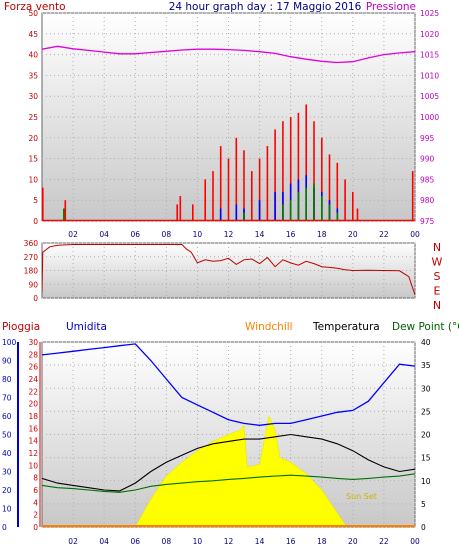 The height and width of the screenshot is (555, 459). Describe the element at coordinates (427, 221) in the screenshot. I see `pressure-tick-0: 975` at that location.